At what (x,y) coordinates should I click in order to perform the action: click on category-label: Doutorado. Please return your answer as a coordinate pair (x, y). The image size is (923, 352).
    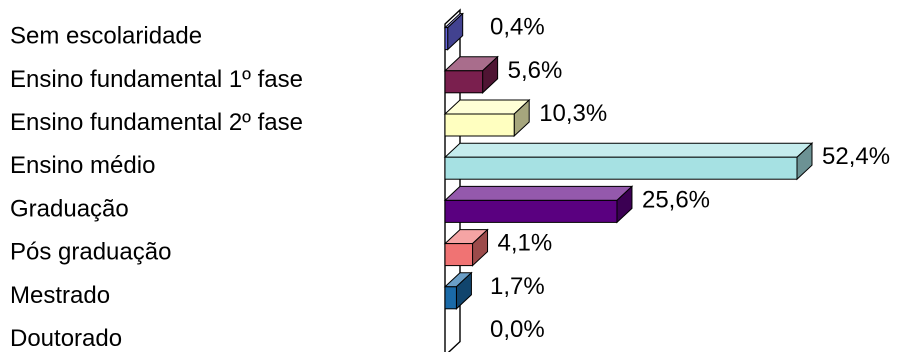
    Looking at the image, I should click on (66, 338).